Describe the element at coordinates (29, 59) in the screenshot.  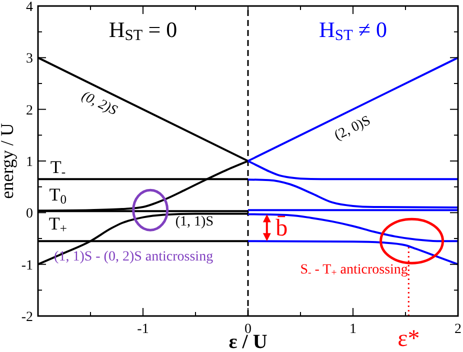
I see `y-tick-label: 3` at that location.